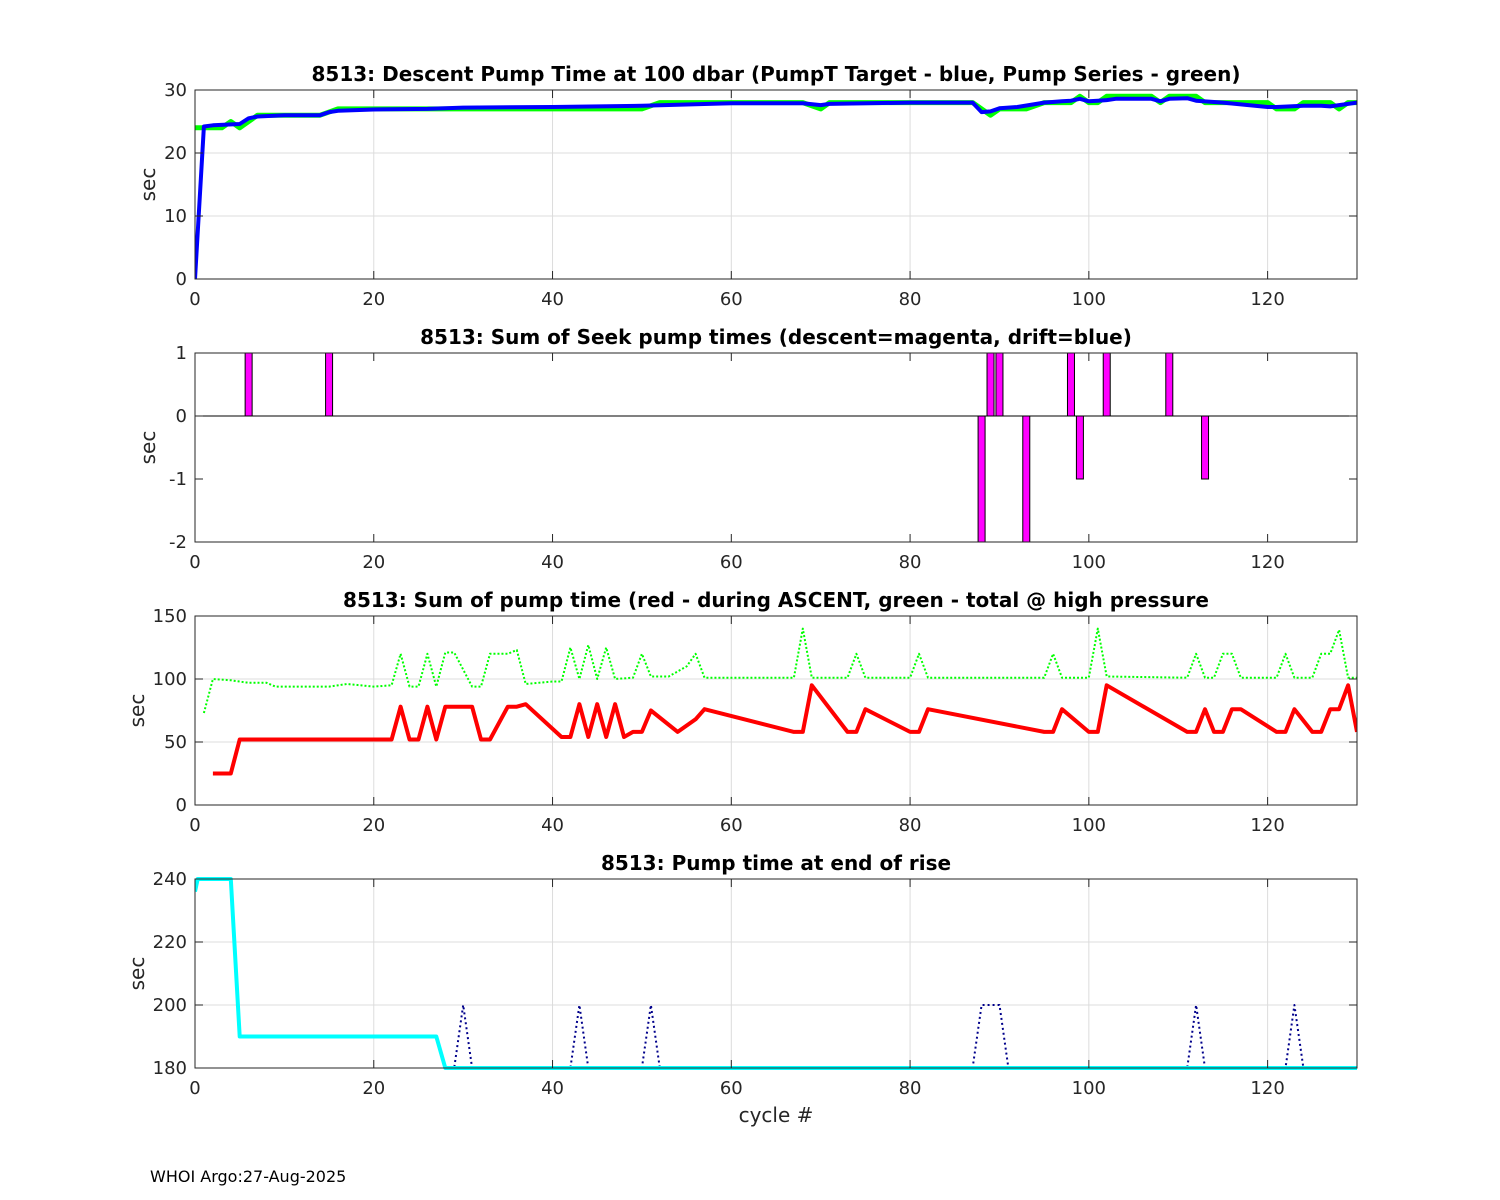  Describe the element at coordinates (175, 90) in the screenshot. I see `y-tick-label: 30` at that location.